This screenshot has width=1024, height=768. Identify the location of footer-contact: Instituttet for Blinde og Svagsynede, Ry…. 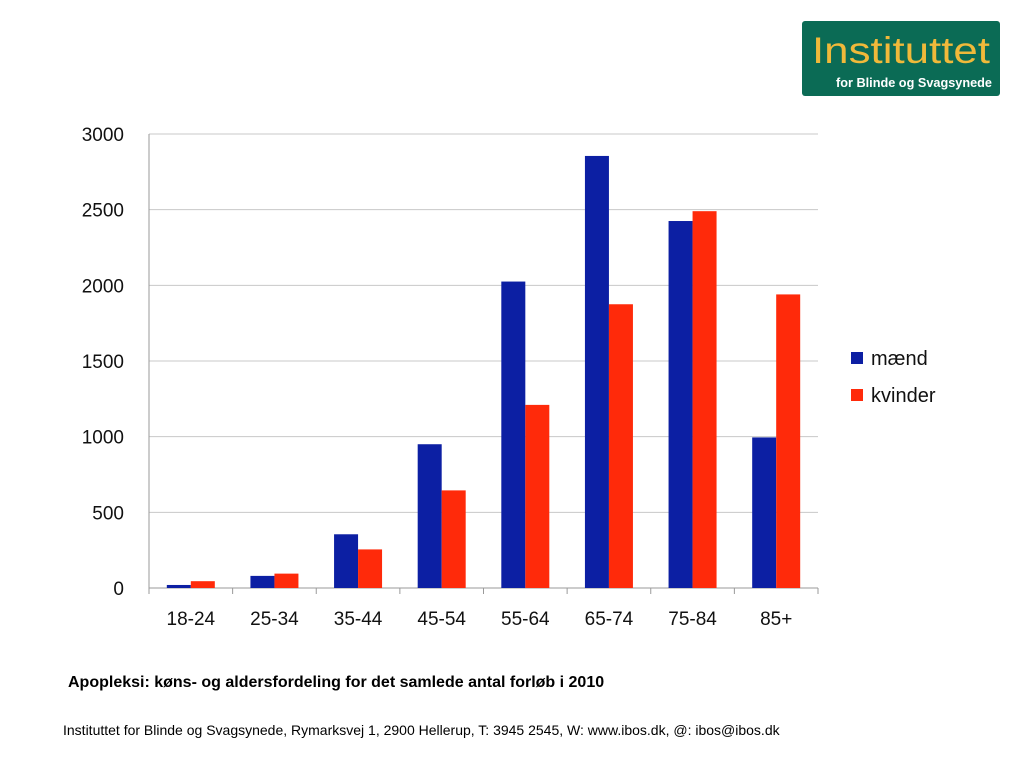
(421, 730).